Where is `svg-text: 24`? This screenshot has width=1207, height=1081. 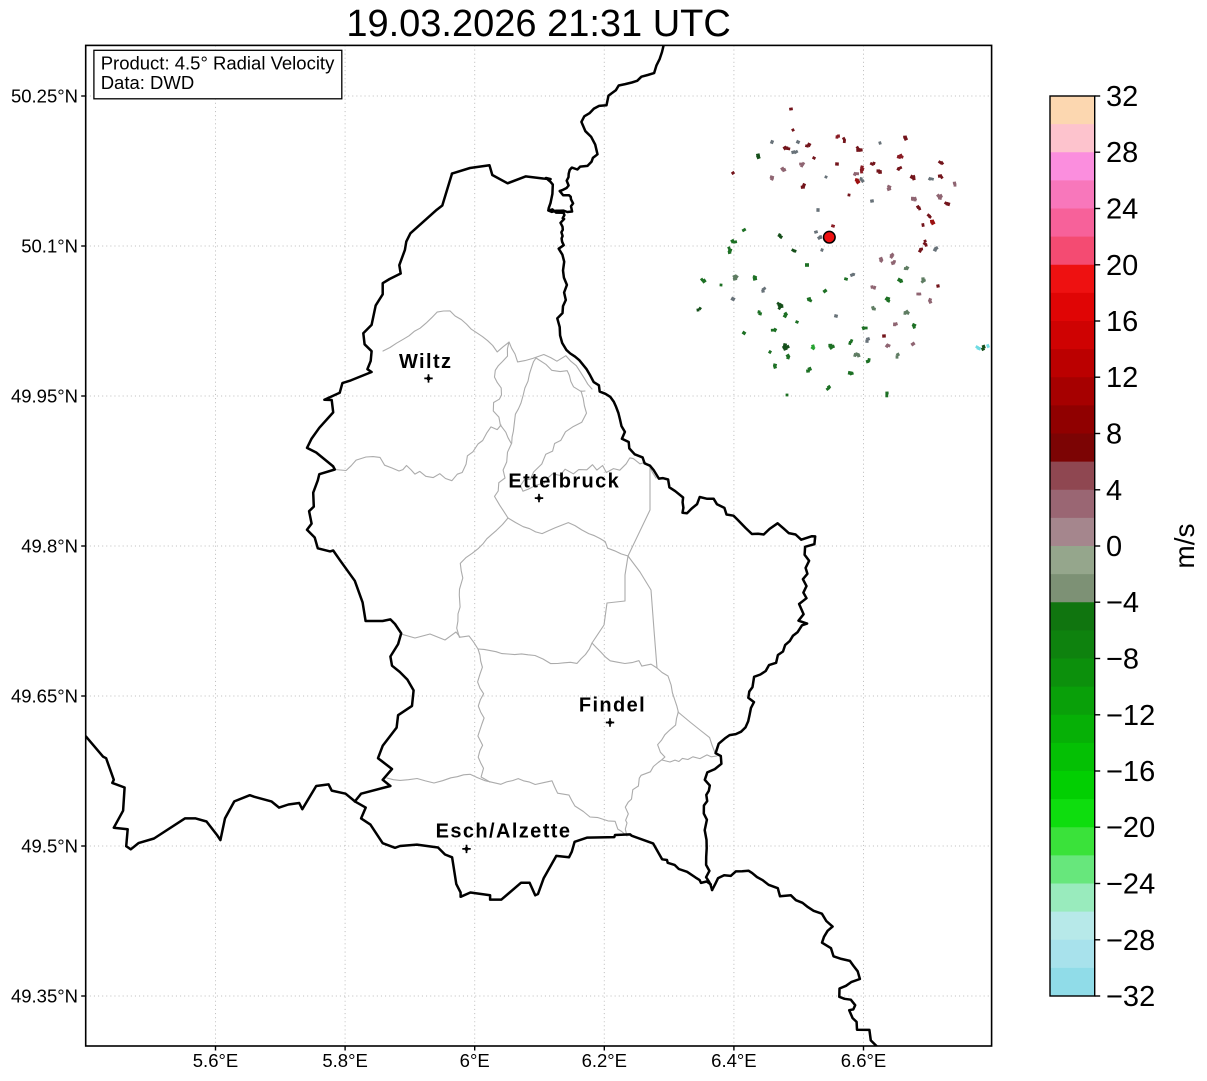
svg-text: 24 is located at coordinates (1122, 210).